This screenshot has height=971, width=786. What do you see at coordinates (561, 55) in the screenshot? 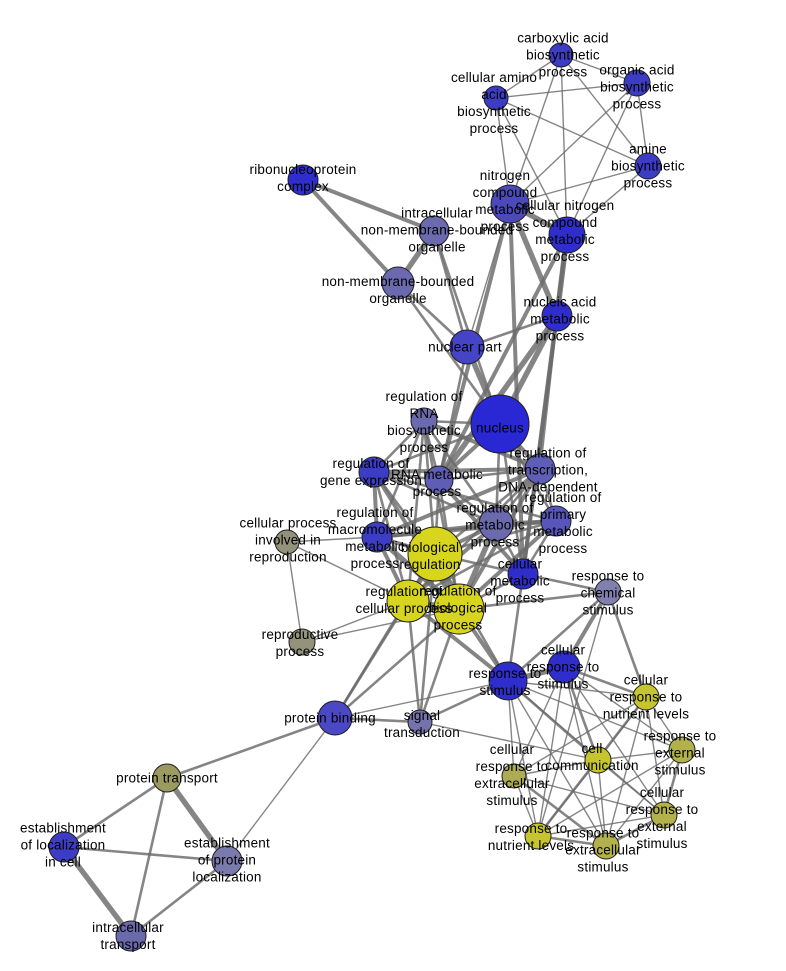
I see `node-caba` at bounding box center [561, 55].